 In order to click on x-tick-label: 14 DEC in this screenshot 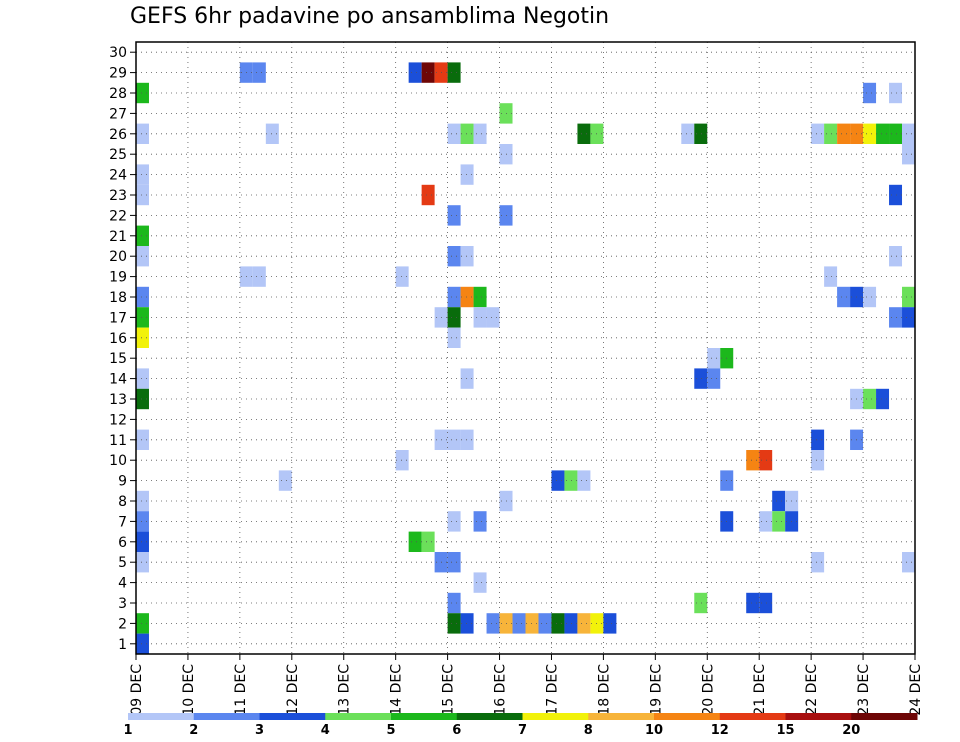, I will do `click(397, 690)`.